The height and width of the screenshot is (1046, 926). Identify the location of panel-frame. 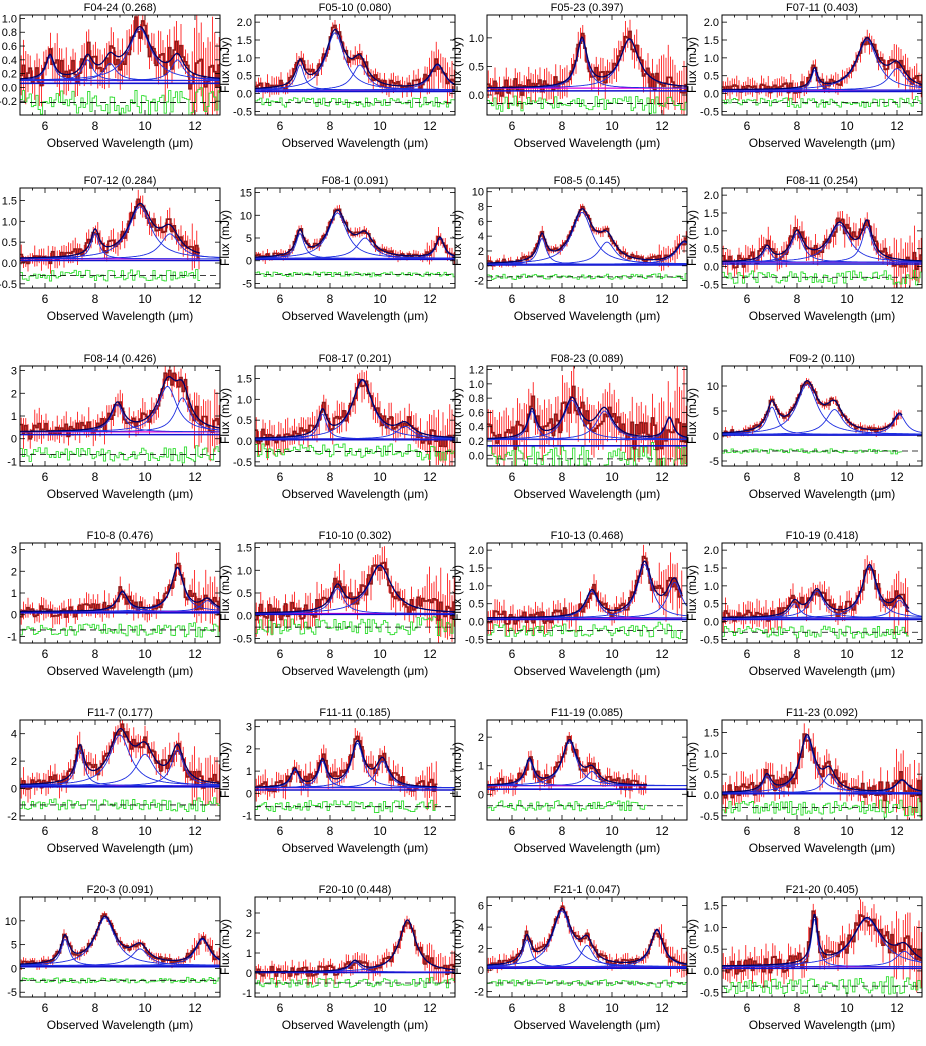
(822, 238).